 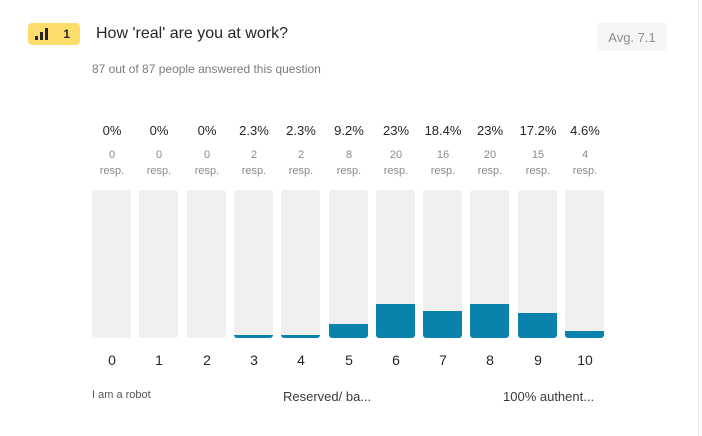 I want to click on percent-label: 18.4%, so click(x=443, y=130).